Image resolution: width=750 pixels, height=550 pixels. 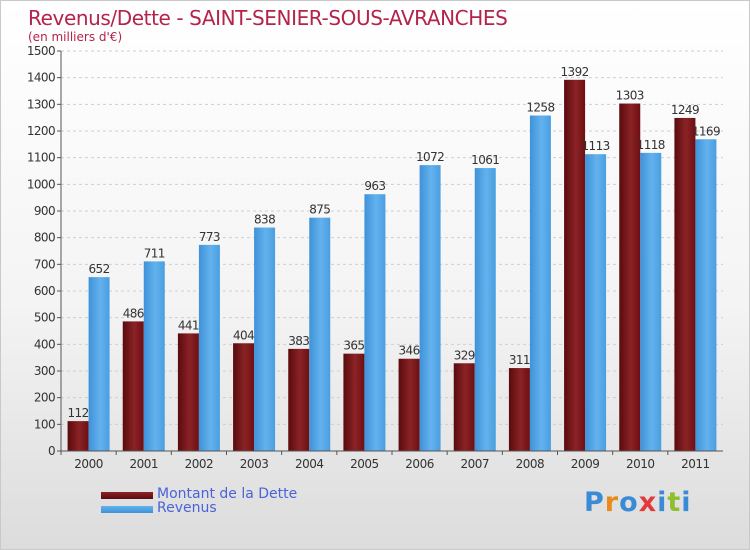 I want to click on data-label-dette: 112, so click(x=78, y=413).